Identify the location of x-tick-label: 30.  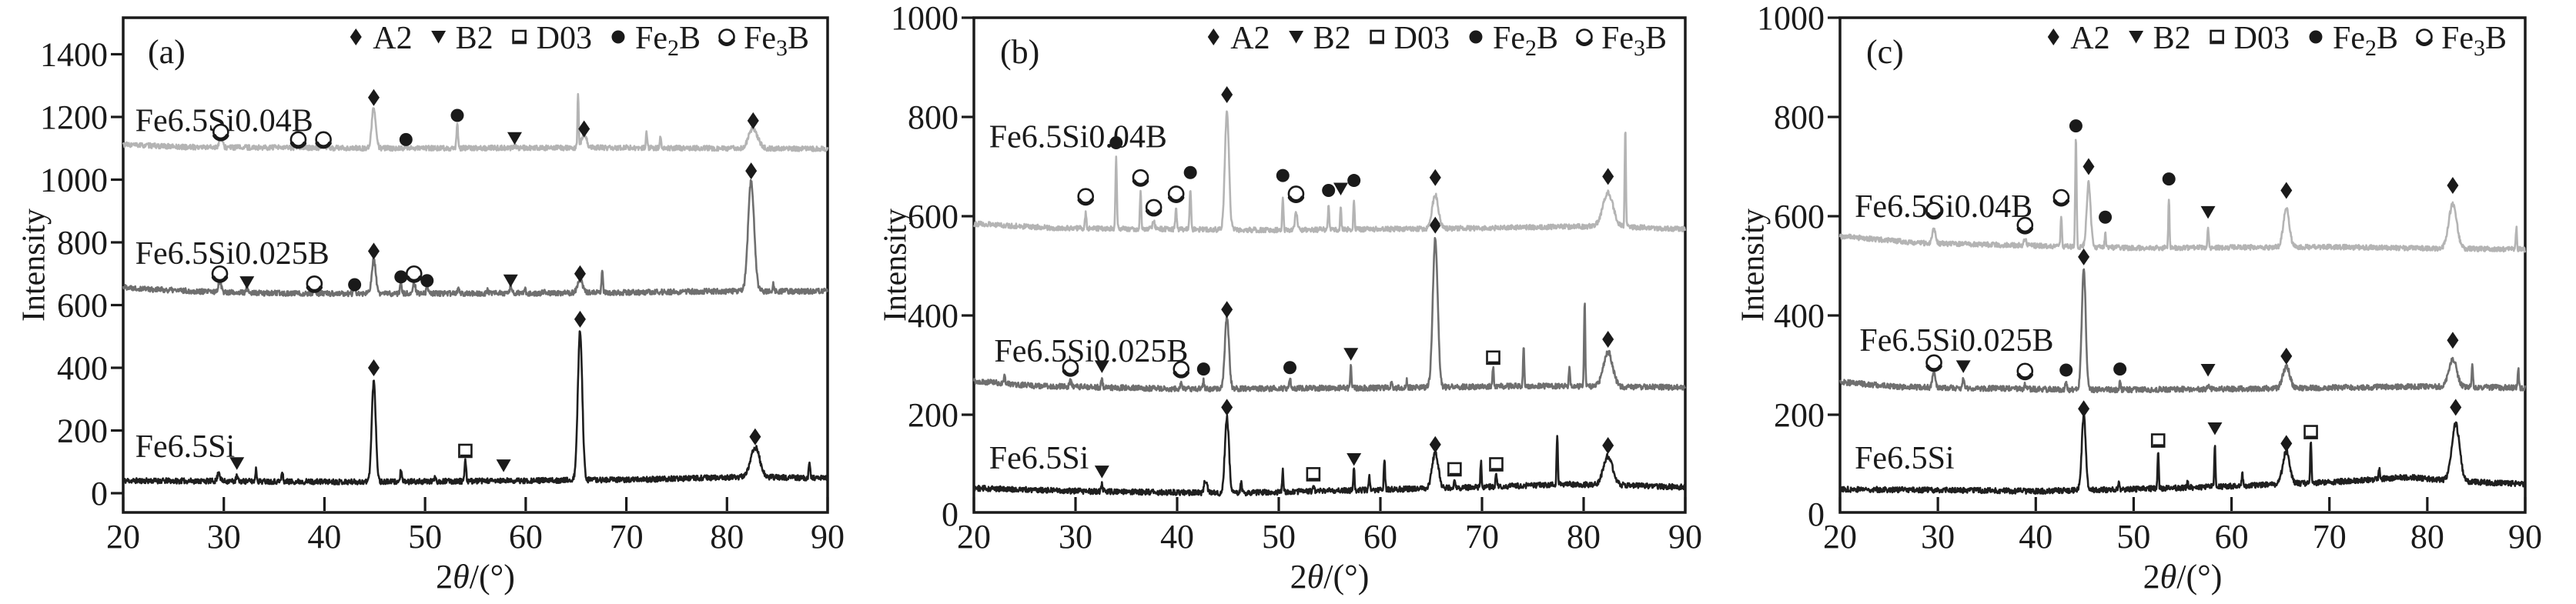
(1938, 537).